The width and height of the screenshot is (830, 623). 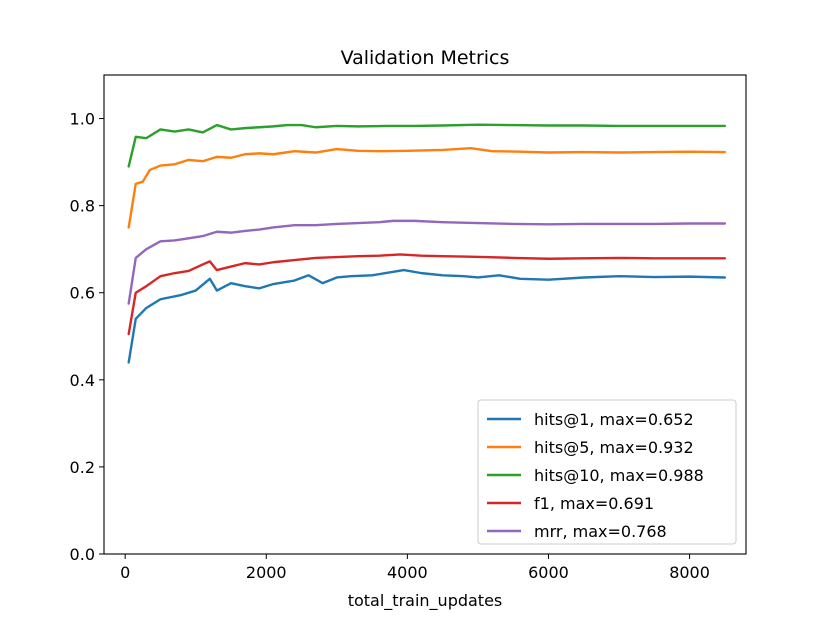 I want to click on y-tick-label: 0.8, so click(x=82, y=206).